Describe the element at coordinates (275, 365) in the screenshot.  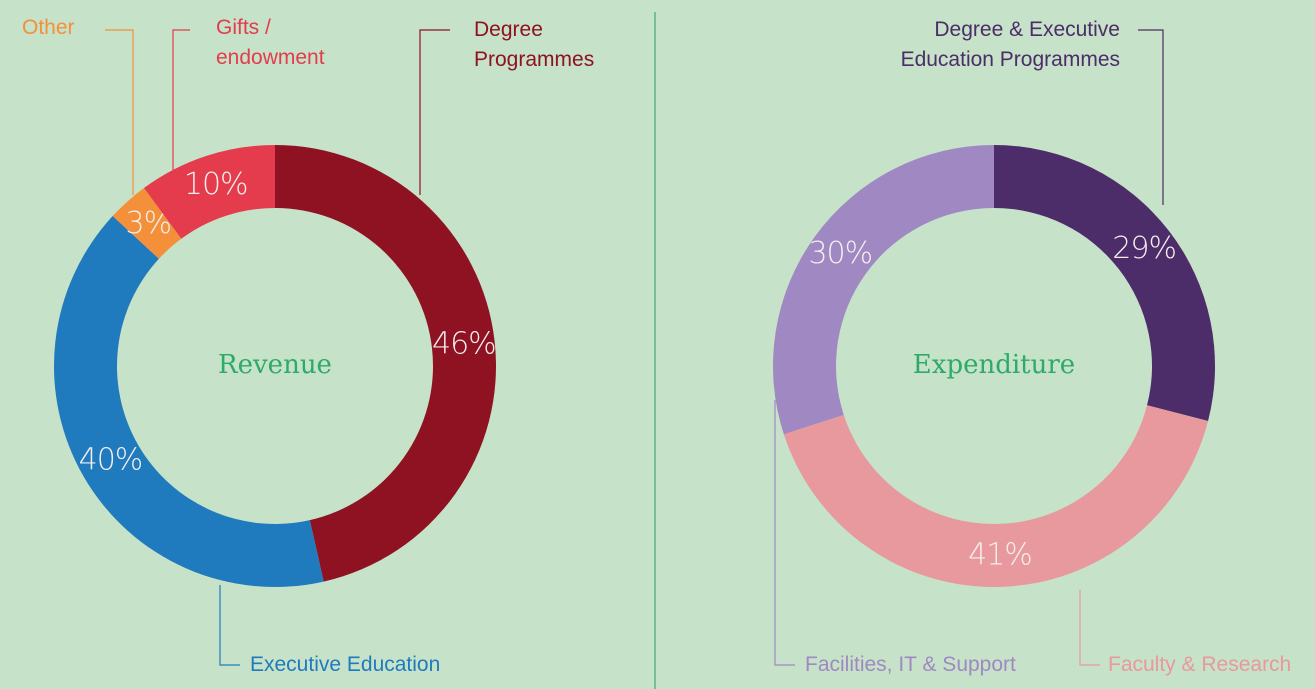
I see `chart-title: Revenue` at that location.